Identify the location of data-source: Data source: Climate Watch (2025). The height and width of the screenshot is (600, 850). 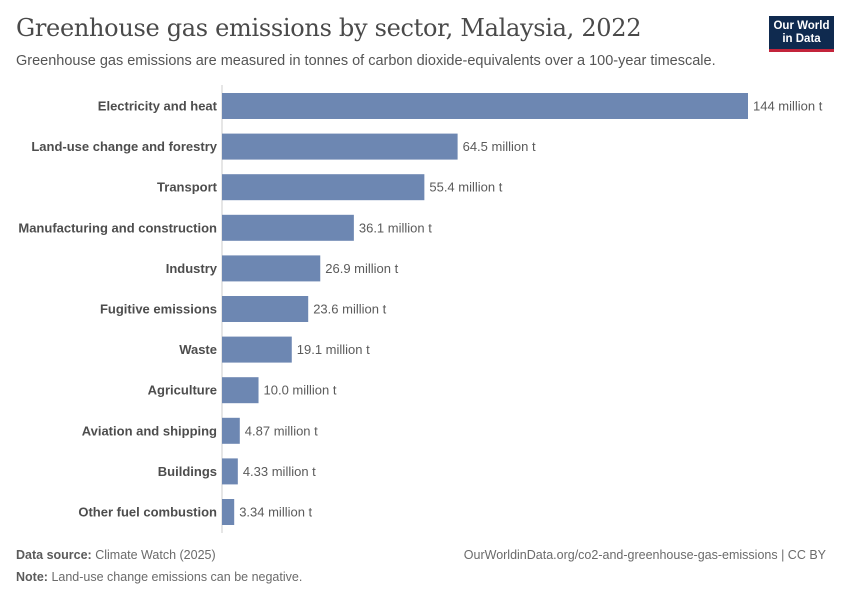
(116, 555).